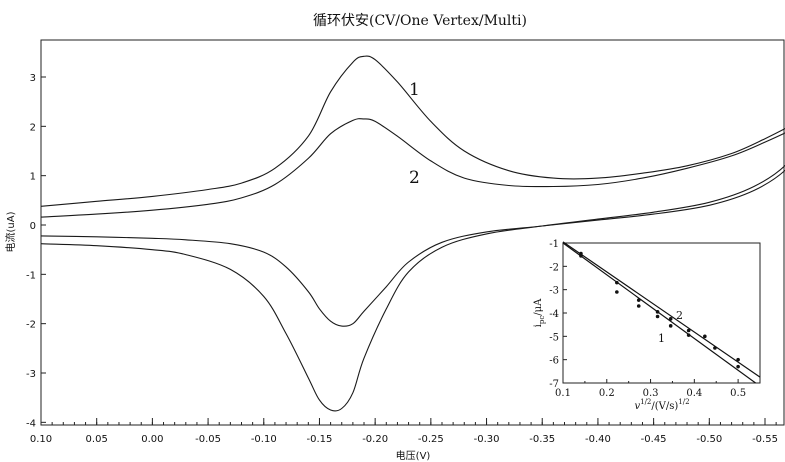 The image size is (785, 462). I want to click on y-tick-label: -1, so click(31, 275).